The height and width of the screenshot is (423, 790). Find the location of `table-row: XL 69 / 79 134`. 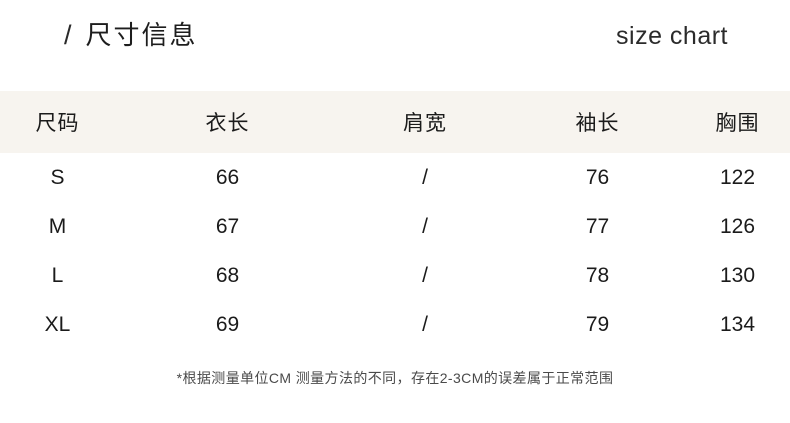

table-row: XL 69 / 79 134 is located at coordinates (395, 324).